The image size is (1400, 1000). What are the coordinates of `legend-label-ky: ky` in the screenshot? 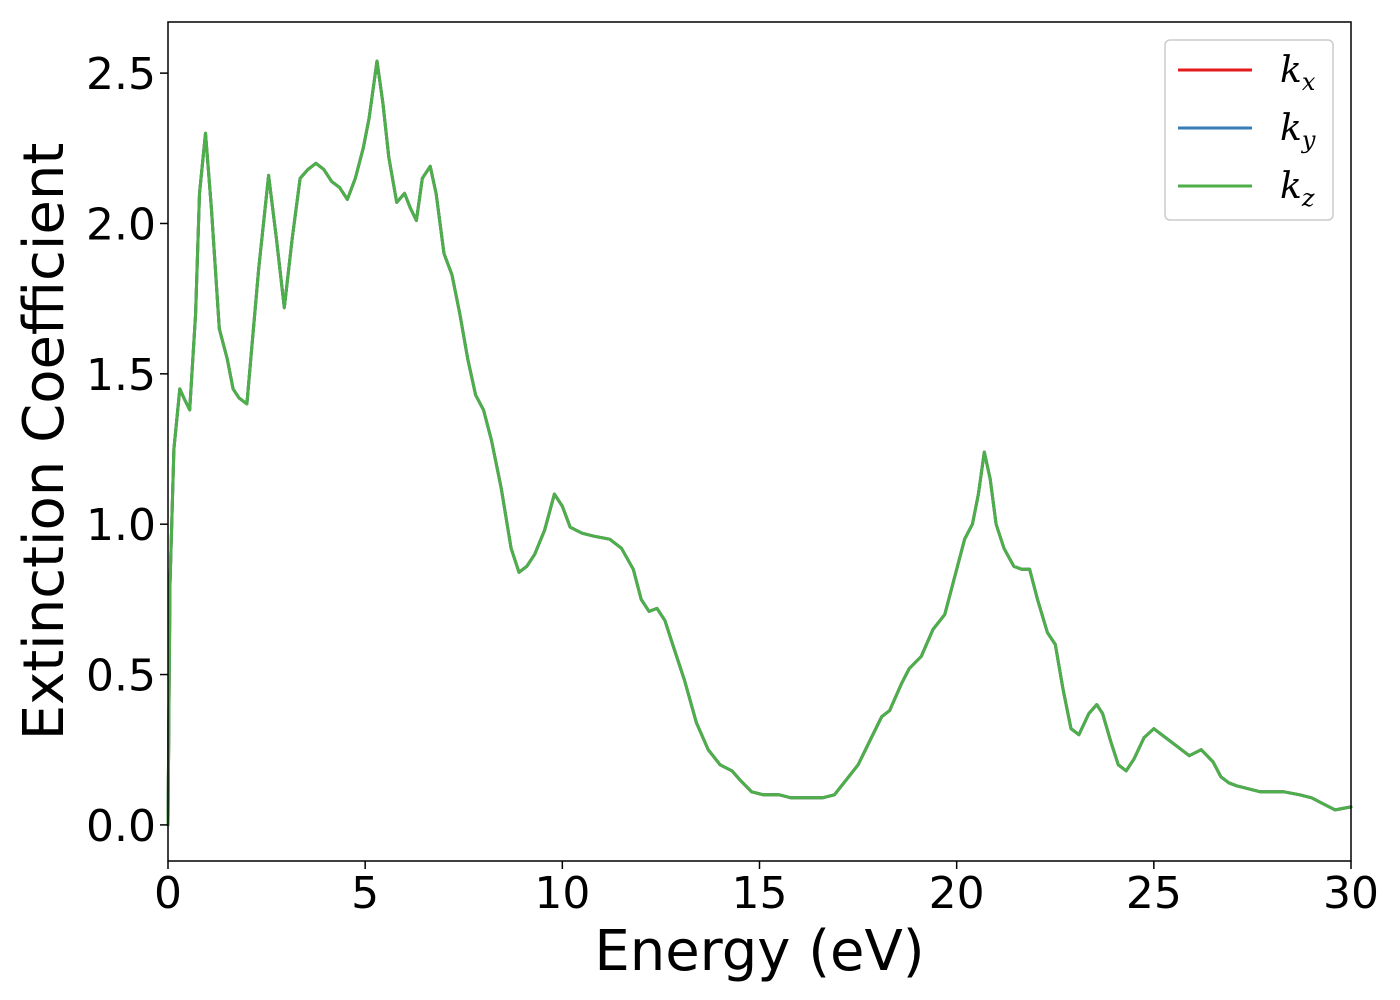 It's located at (1298, 131).